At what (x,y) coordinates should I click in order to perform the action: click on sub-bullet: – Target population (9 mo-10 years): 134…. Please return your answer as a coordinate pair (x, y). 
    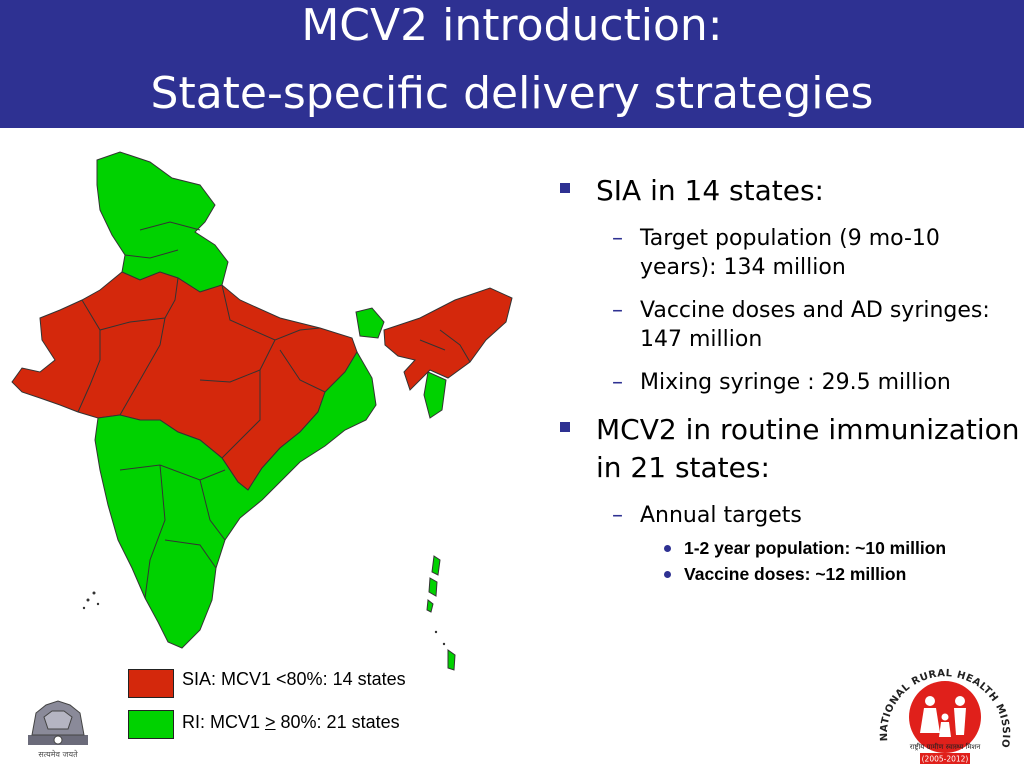
    Looking at the image, I should click on (790, 253).